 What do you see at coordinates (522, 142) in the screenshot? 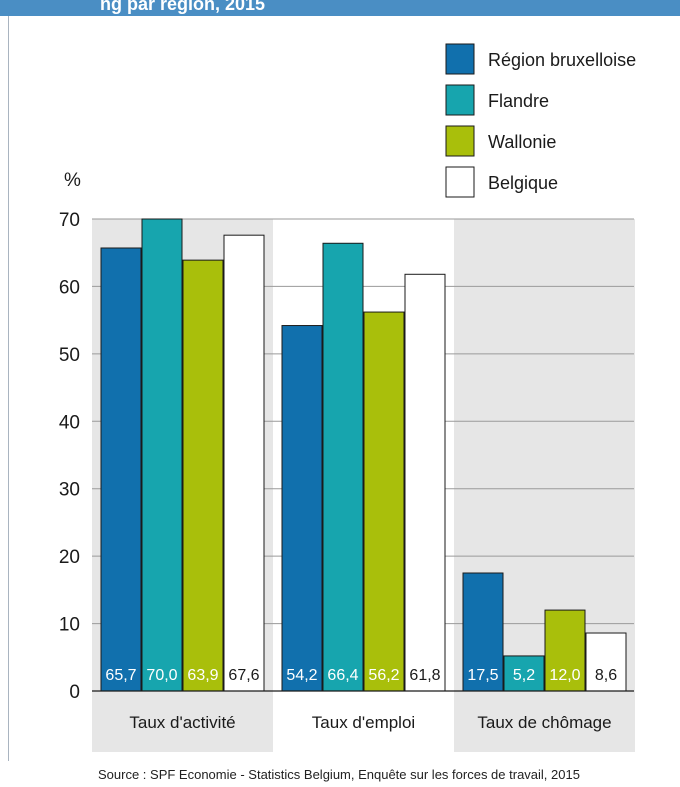
I see `legend-entry-label: Wallonie` at bounding box center [522, 142].